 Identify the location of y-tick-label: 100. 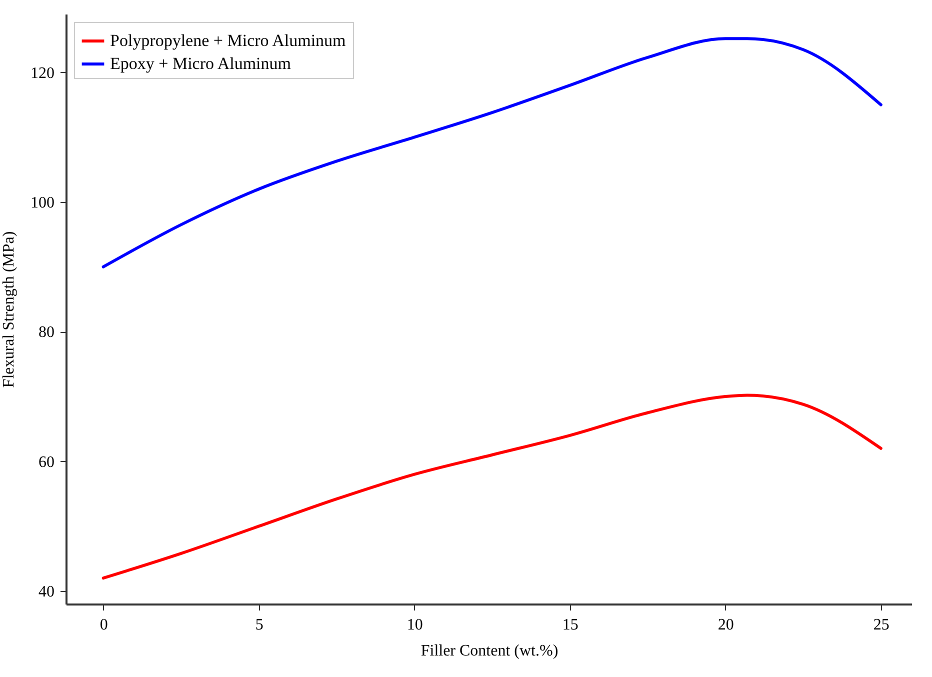
(42, 203).